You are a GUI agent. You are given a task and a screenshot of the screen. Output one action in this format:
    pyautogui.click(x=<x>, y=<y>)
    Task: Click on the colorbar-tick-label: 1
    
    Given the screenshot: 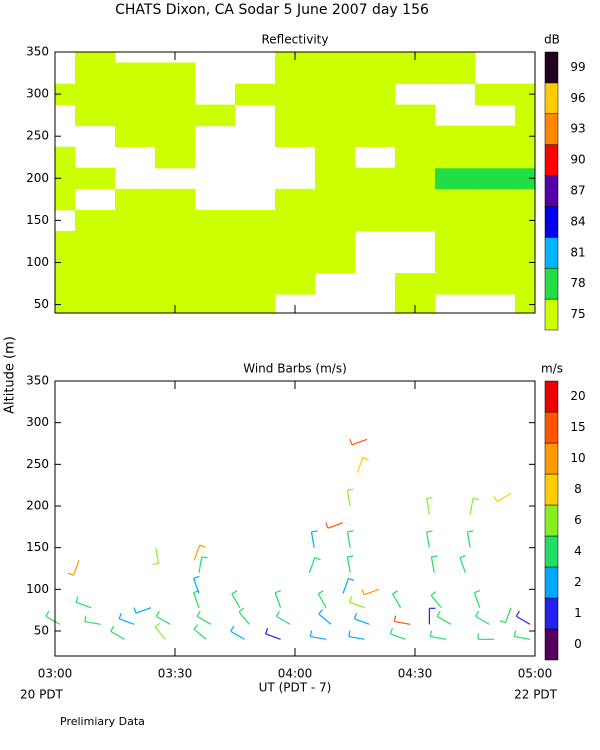 What is the action you would take?
    pyautogui.click(x=578, y=613)
    